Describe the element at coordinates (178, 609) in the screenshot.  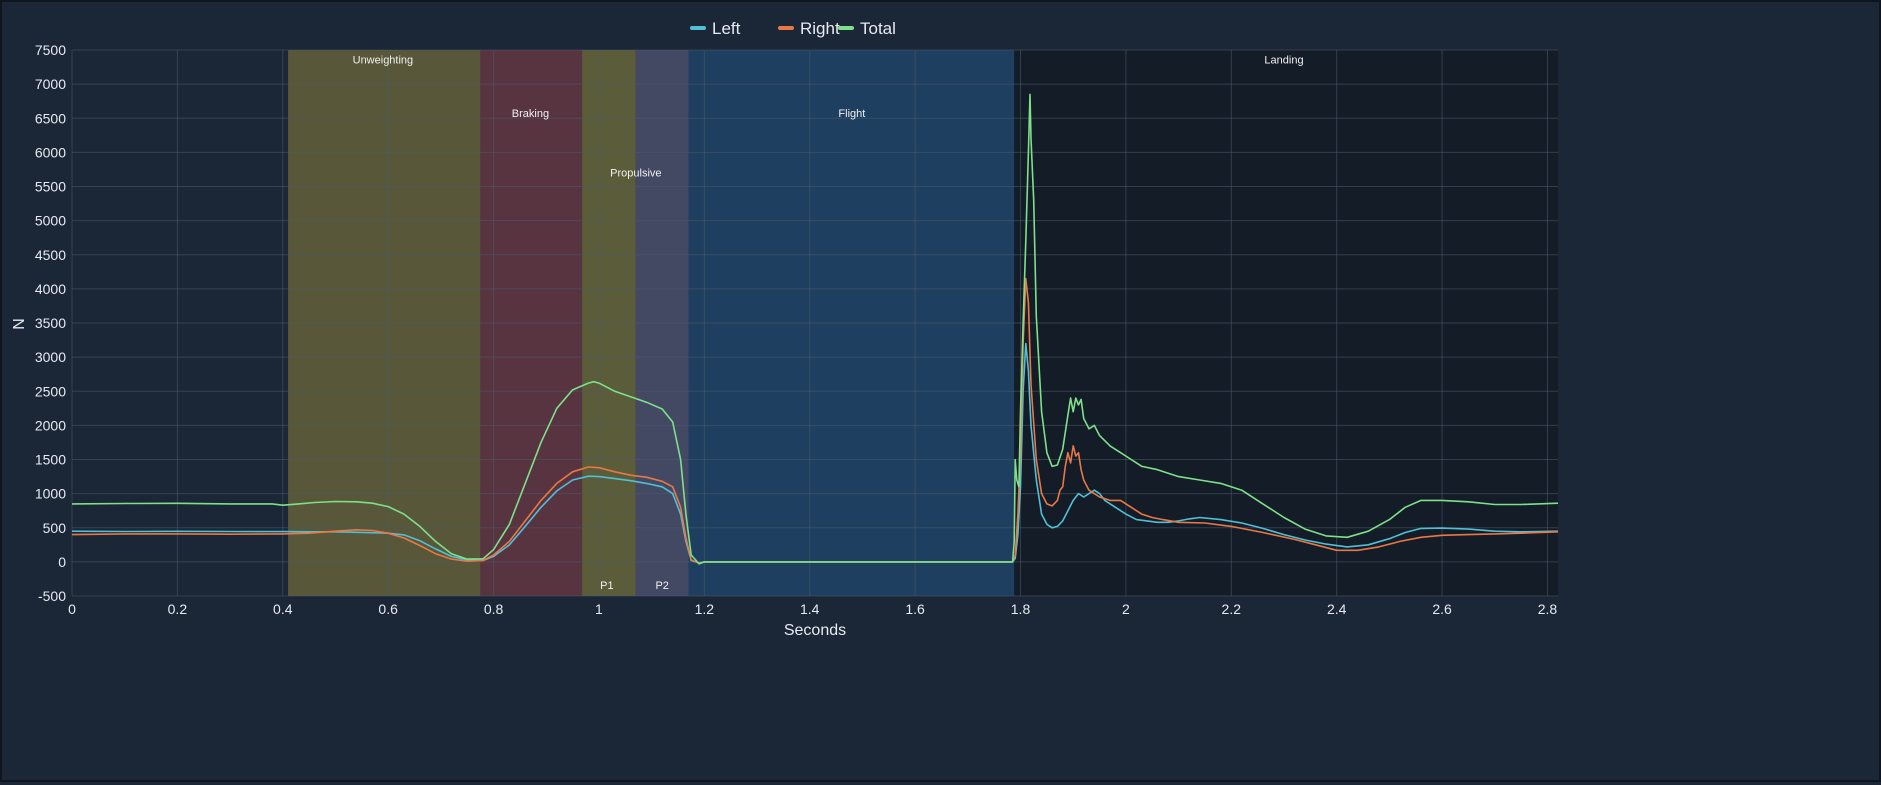
I see `x-tick-label: 0.2` at that location.